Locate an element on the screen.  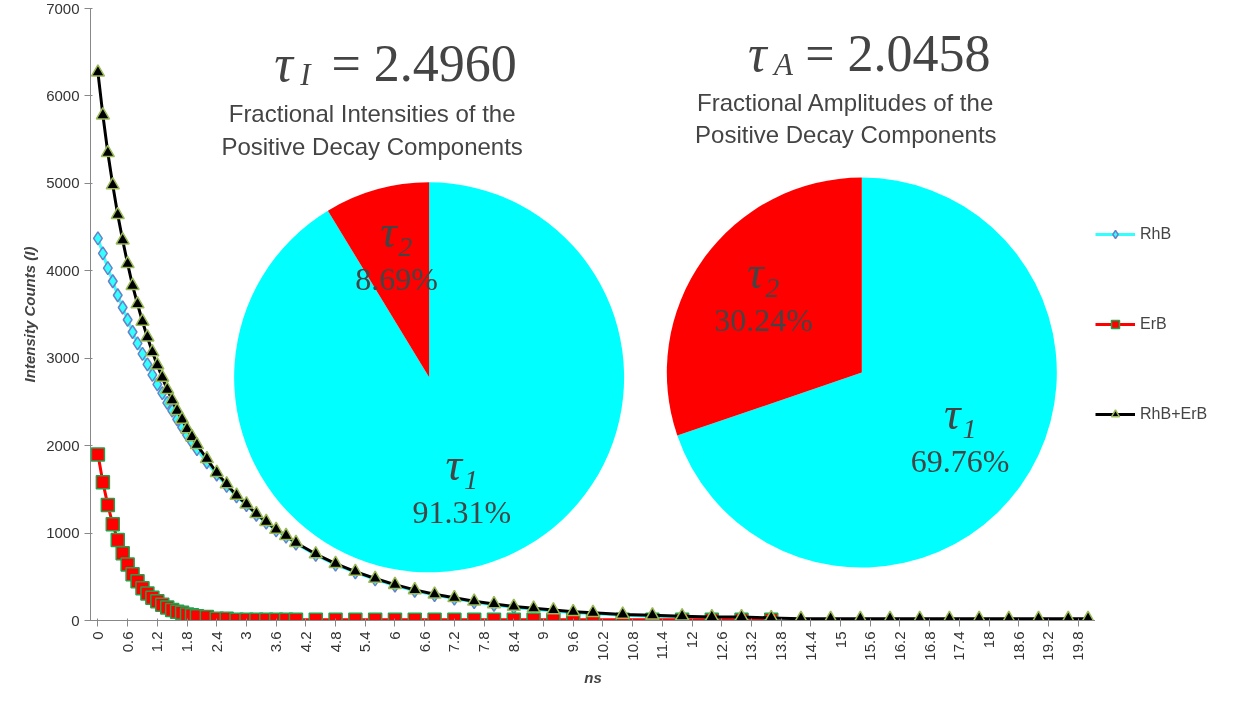
x-tick-label: 13.2 is located at coordinates (751, 646).